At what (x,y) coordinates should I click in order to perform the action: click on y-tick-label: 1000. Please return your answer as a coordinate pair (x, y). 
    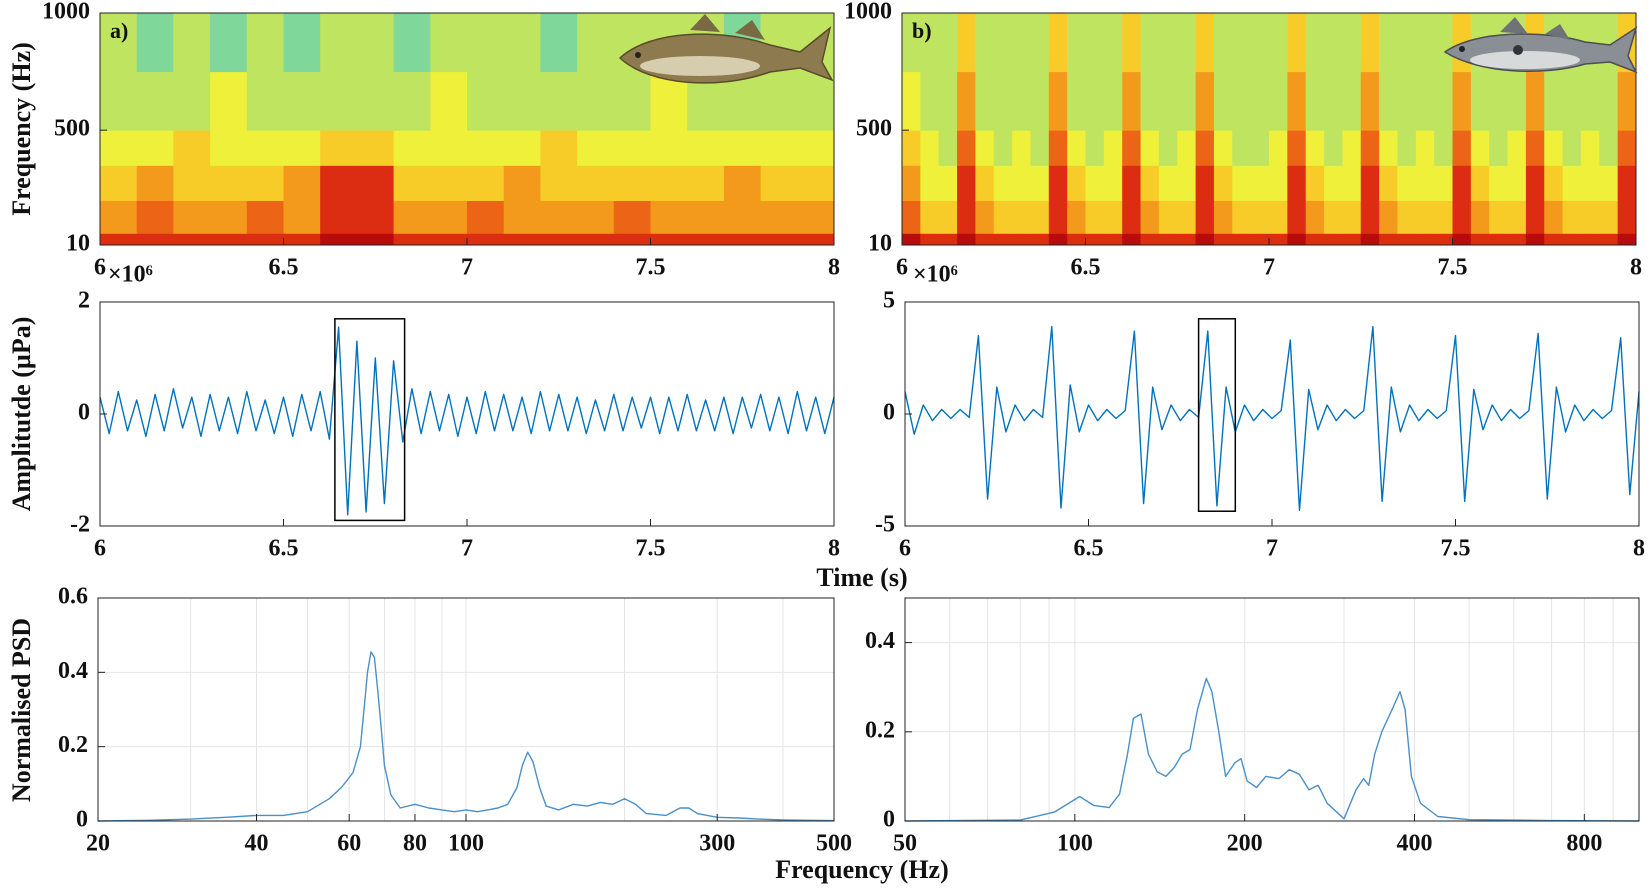
    Looking at the image, I should click on (66, 12).